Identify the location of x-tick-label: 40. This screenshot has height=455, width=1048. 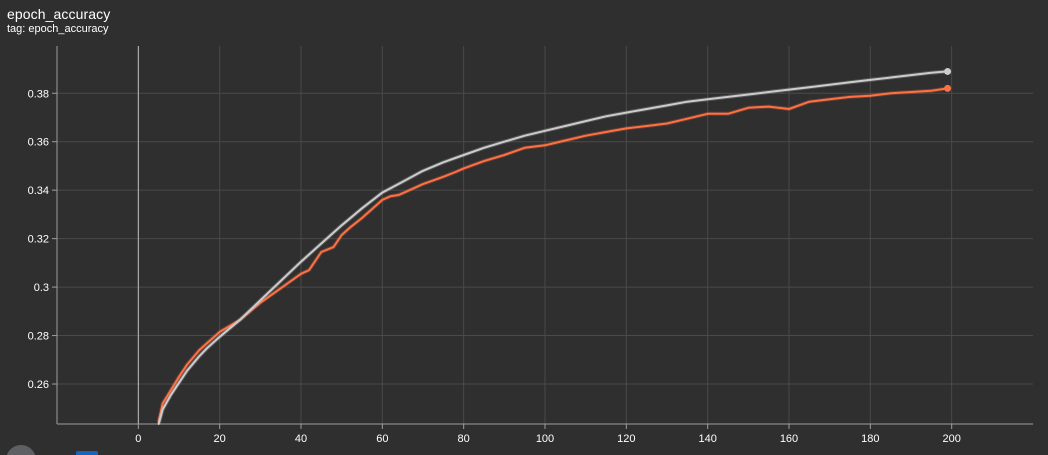
(301, 439).